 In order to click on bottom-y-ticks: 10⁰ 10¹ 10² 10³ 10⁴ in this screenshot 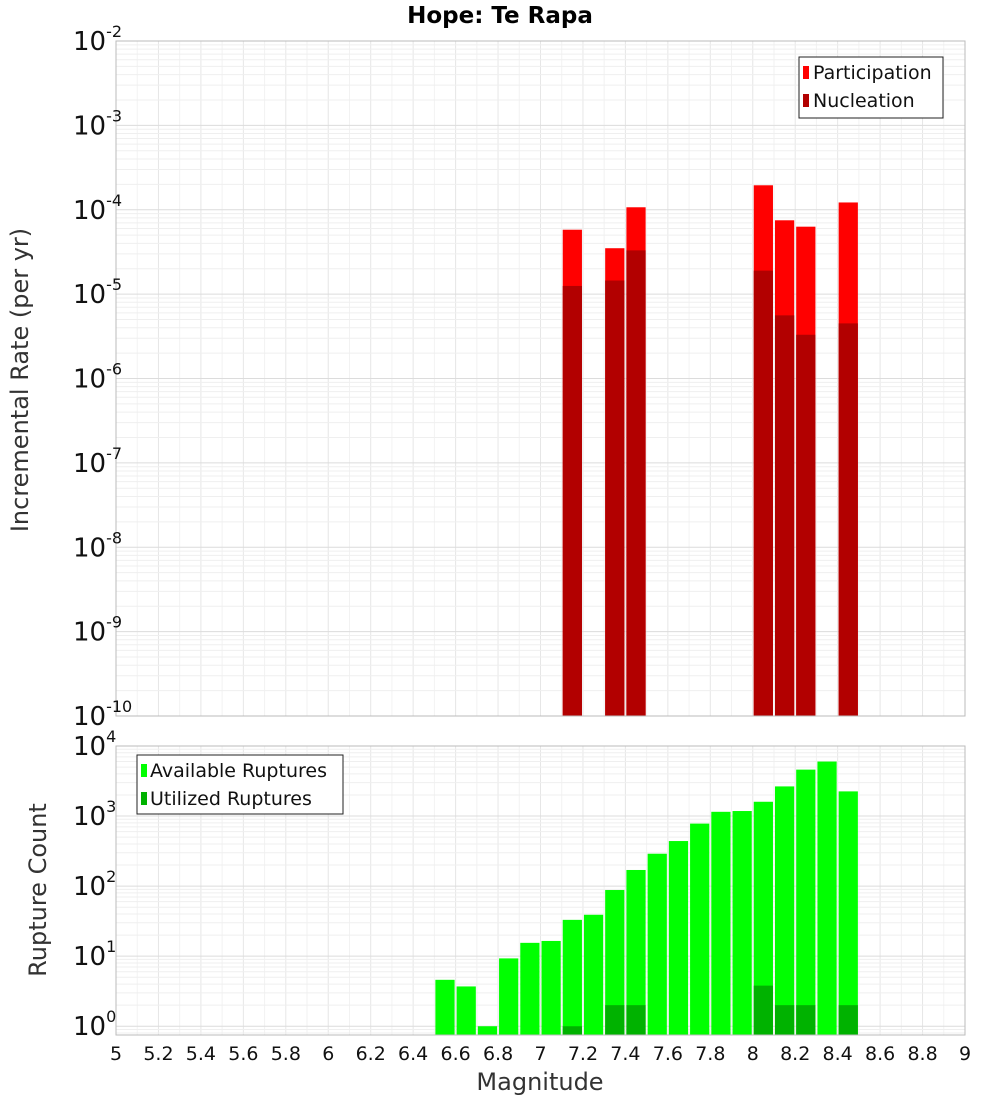, I will do `click(94, 884)`.